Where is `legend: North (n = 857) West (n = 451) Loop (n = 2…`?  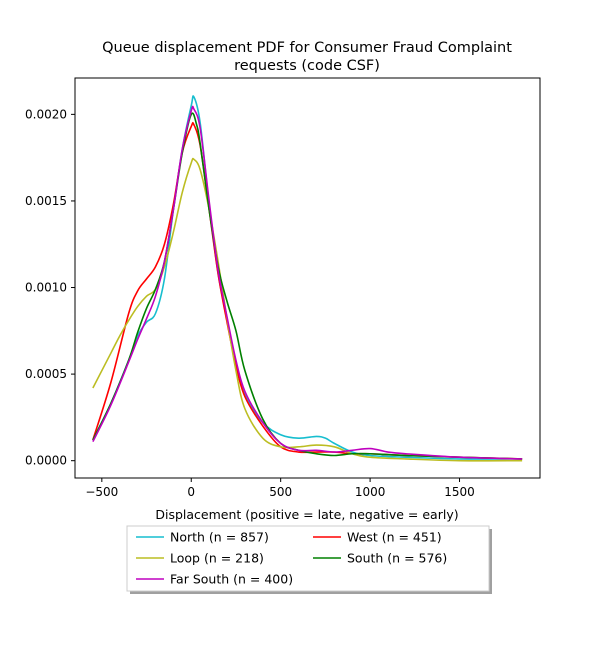
legend: North (n = 857) West (n = 451) Loop (n = 2… is located at coordinates (309, 559).